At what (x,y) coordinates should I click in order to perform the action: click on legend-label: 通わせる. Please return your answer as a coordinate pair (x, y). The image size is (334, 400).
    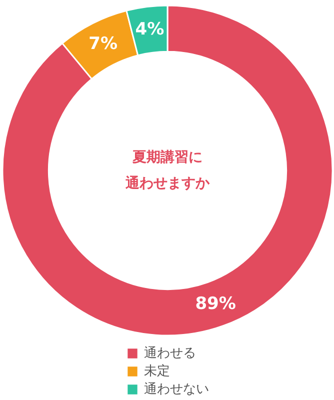
    Looking at the image, I should click on (170, 353).